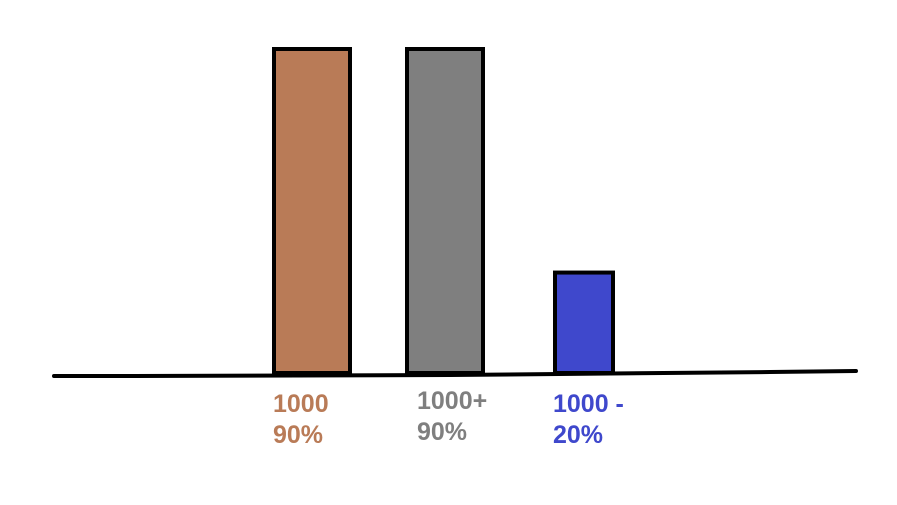 The height and width of the screenshot is (505, 897). What do you see at coordinates (442, 432) in the screenshot?
I see `category-label-2-line-2: 90%` at bounding box center [442, 432].